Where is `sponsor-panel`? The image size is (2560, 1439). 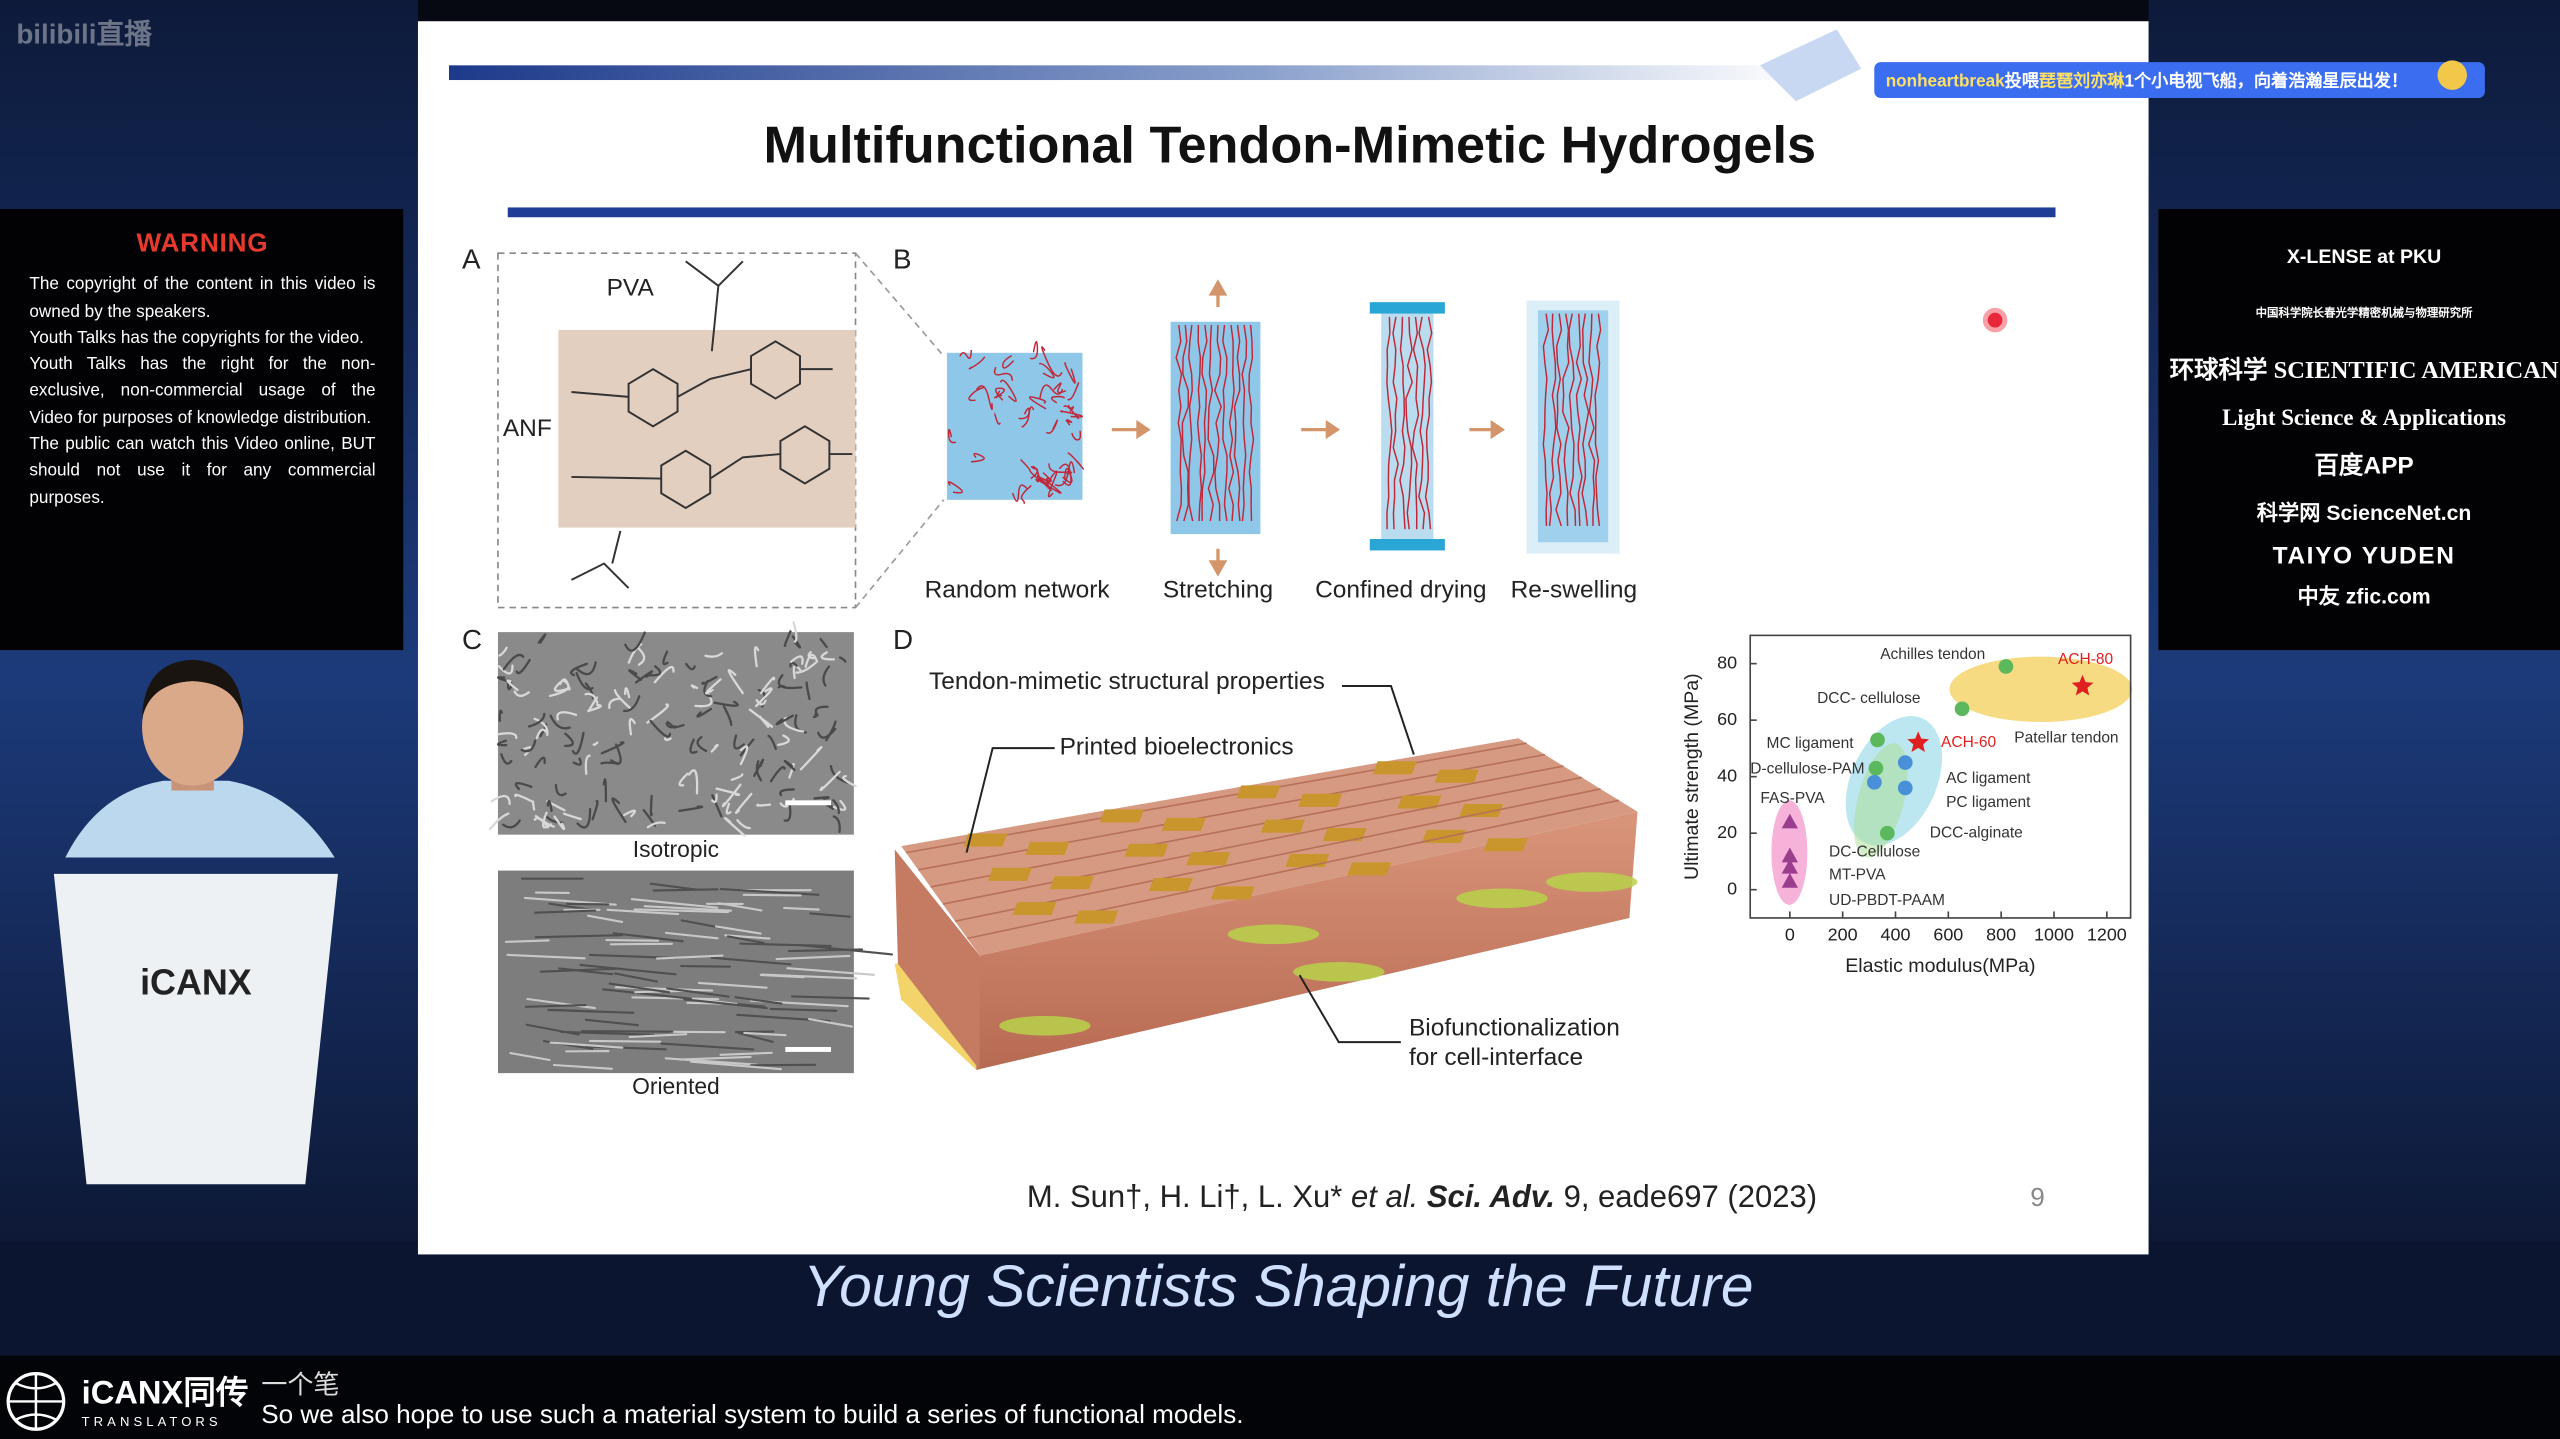 sponsor-panel is located at coordinates (2359, 430).